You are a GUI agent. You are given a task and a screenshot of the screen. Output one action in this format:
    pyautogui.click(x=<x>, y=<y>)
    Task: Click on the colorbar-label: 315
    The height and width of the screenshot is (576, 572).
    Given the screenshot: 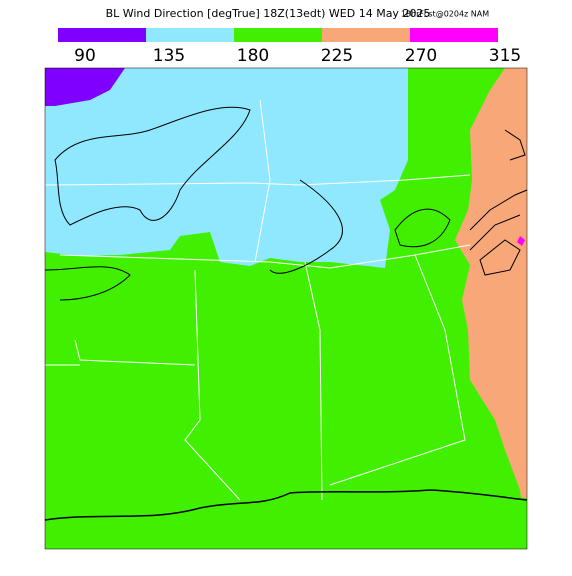 What is the action you would take?
    pyautogui.click(x=505, y=56)
    